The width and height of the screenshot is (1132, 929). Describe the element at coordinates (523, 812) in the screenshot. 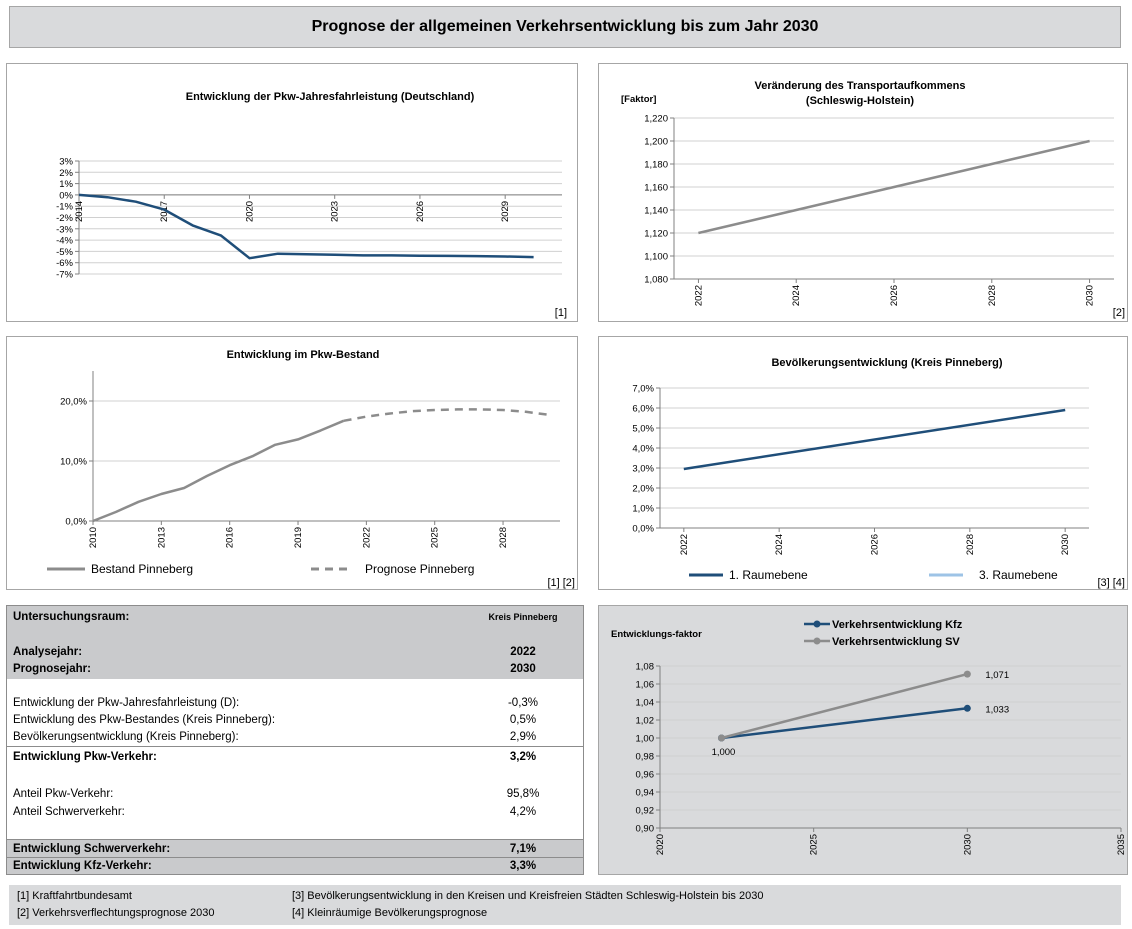

I see `value: 4,2%` at that location.